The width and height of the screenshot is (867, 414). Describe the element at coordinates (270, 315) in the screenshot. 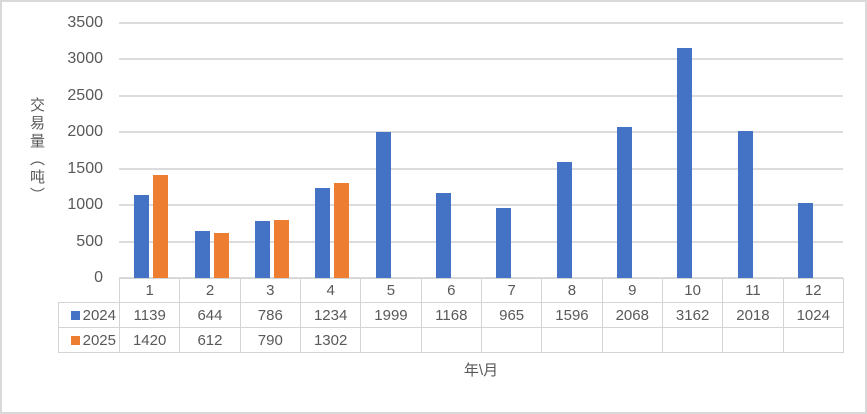

I see `cell-2024-month-3: 786` at that location.